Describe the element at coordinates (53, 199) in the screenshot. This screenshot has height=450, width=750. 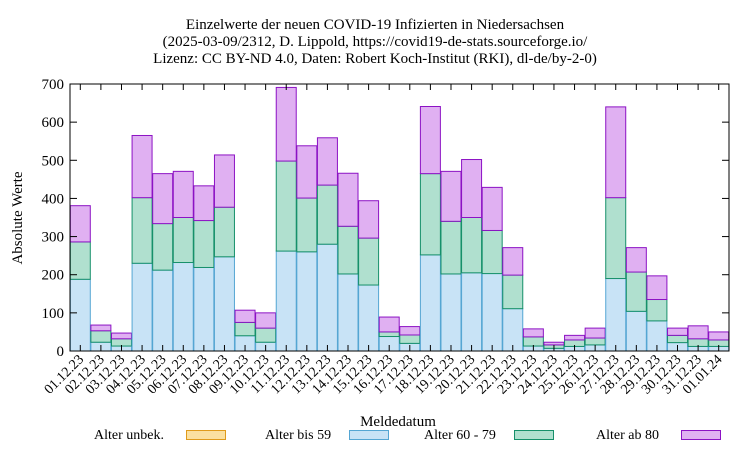
I see `y-tick-label: 400` at that location.